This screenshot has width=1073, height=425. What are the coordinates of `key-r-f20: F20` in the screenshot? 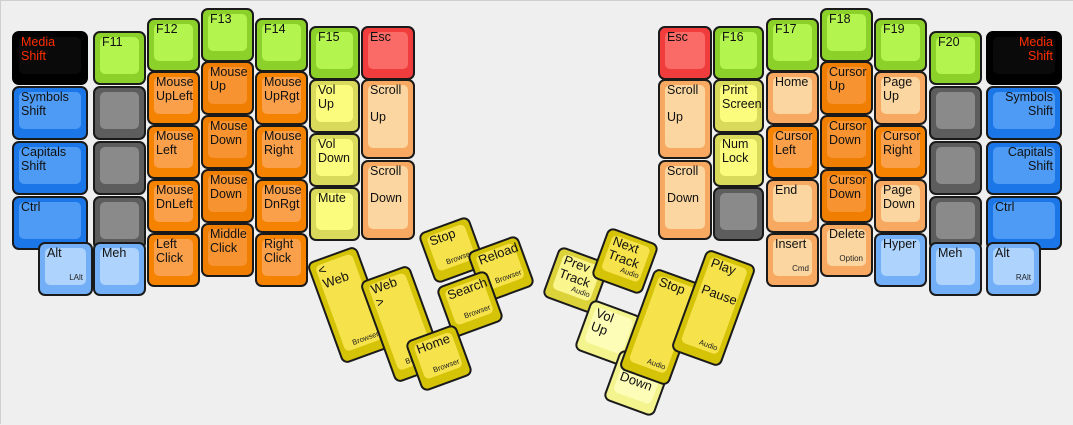 It's located at (955, 58).